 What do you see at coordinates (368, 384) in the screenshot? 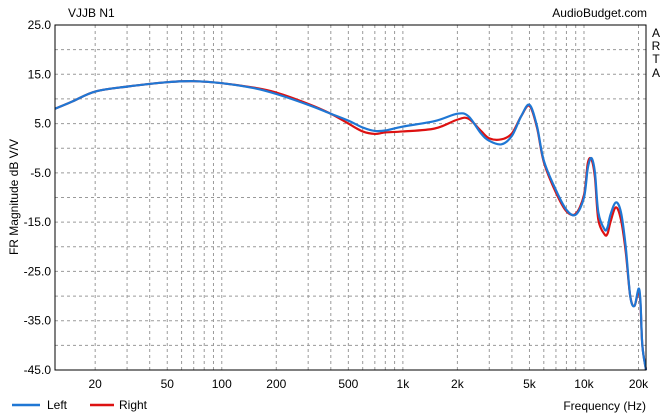
I see `x-axis-ticks: 20 50 100 200 500 1k 2k 5k 10k 20k` at bounding box center [368, 384].